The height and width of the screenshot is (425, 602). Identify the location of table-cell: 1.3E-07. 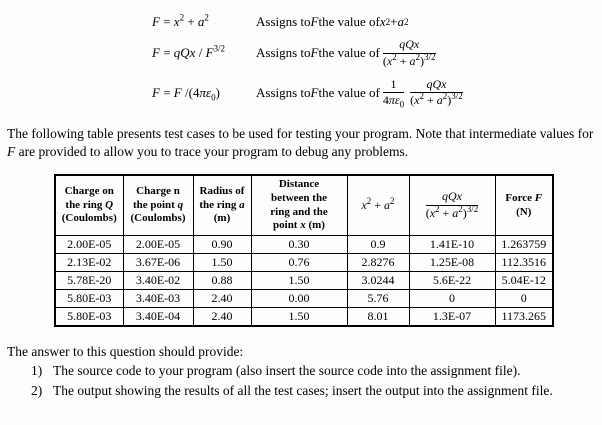
(452, 317).